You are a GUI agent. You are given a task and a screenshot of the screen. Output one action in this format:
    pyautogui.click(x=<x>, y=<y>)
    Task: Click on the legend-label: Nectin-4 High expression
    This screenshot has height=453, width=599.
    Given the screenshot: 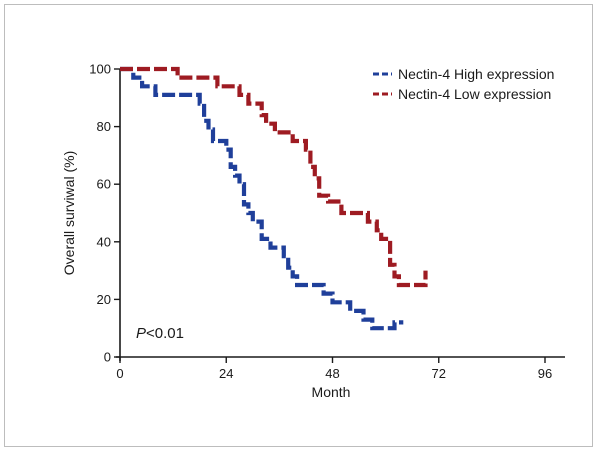 What is the action you would take?
    pyautogui.click(x=476, y=74)
    